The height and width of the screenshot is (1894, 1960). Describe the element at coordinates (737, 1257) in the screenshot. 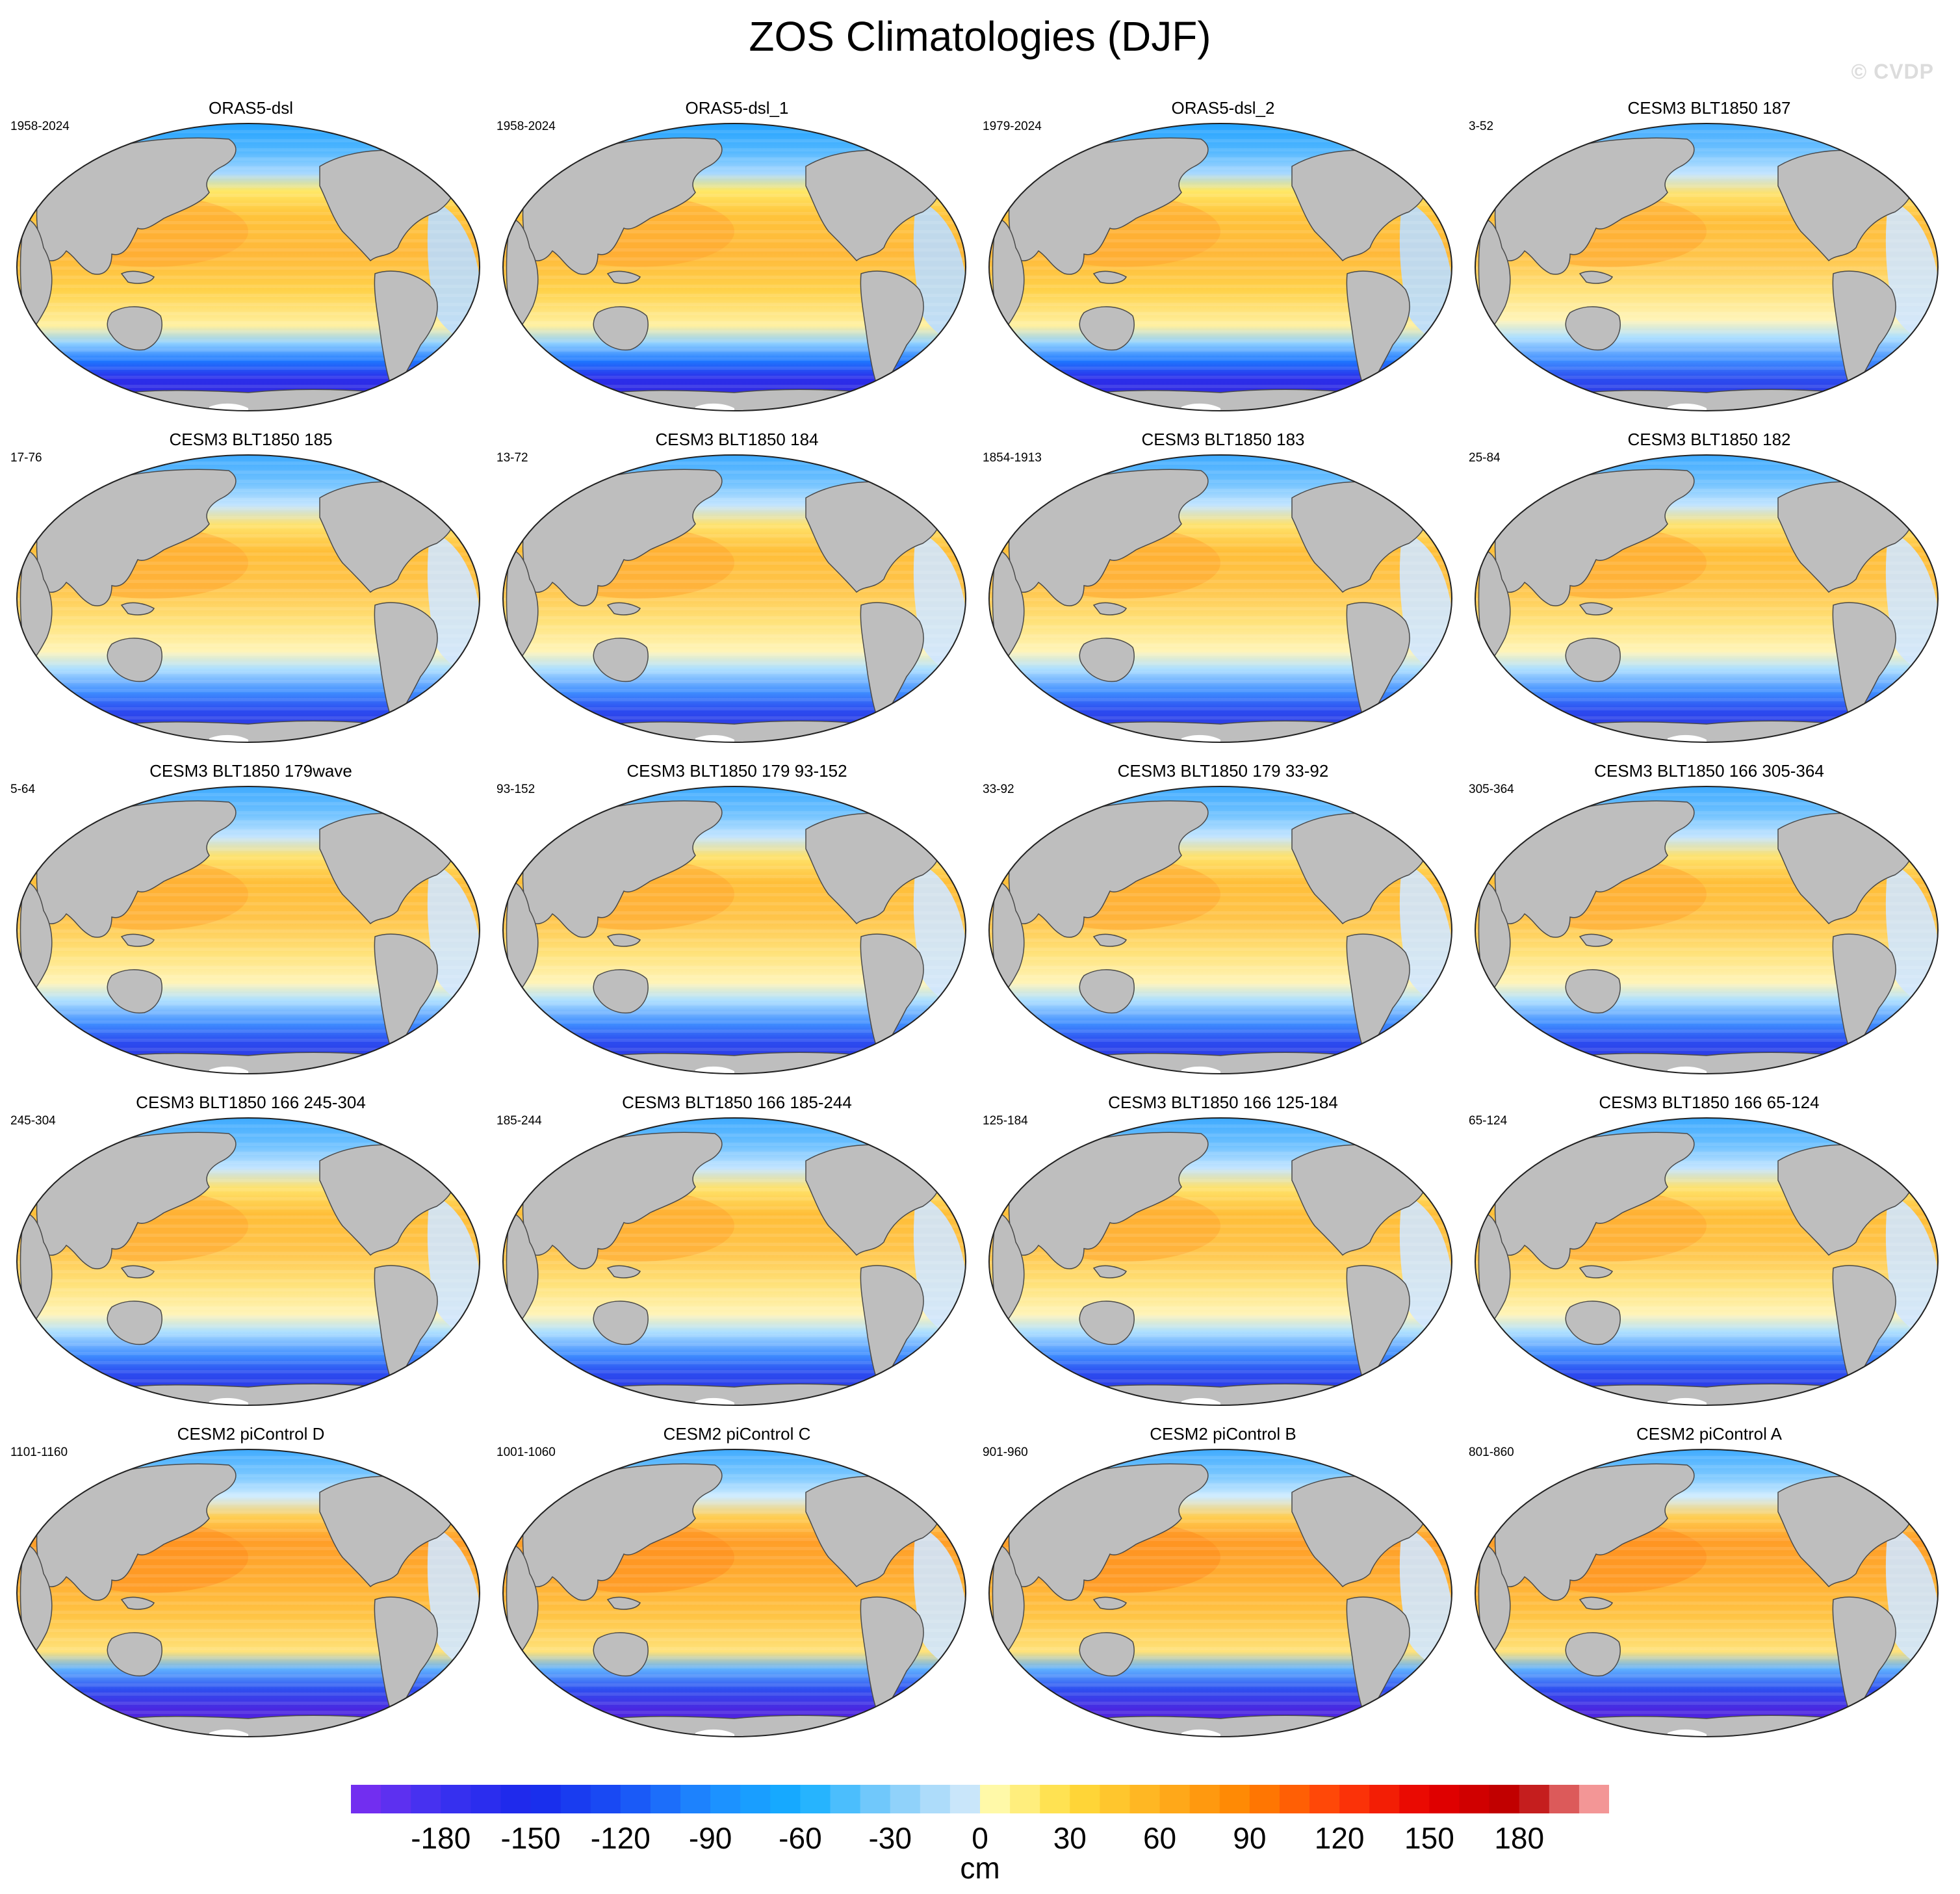

I see `map-panel: CESM3 BLT1850 166 185-244 185-244` at that location.